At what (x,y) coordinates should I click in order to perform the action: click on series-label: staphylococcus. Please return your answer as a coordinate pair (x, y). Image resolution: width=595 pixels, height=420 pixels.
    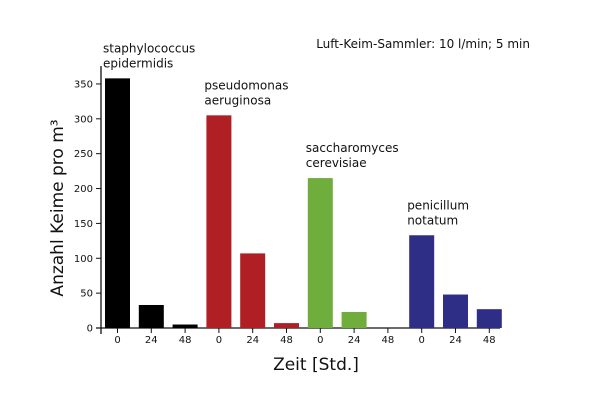
    Looking at the image, I should click on (149, 48).